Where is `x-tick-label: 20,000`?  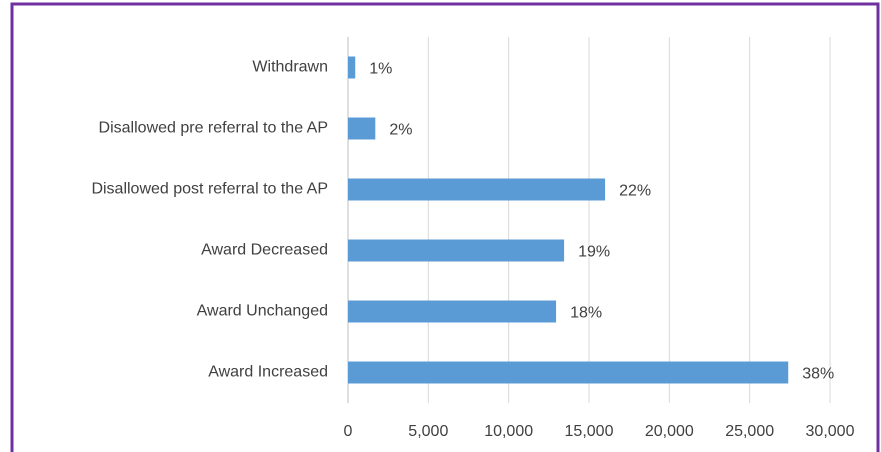 x-tick-label: 20,000 is located at coordinates (669, 431).